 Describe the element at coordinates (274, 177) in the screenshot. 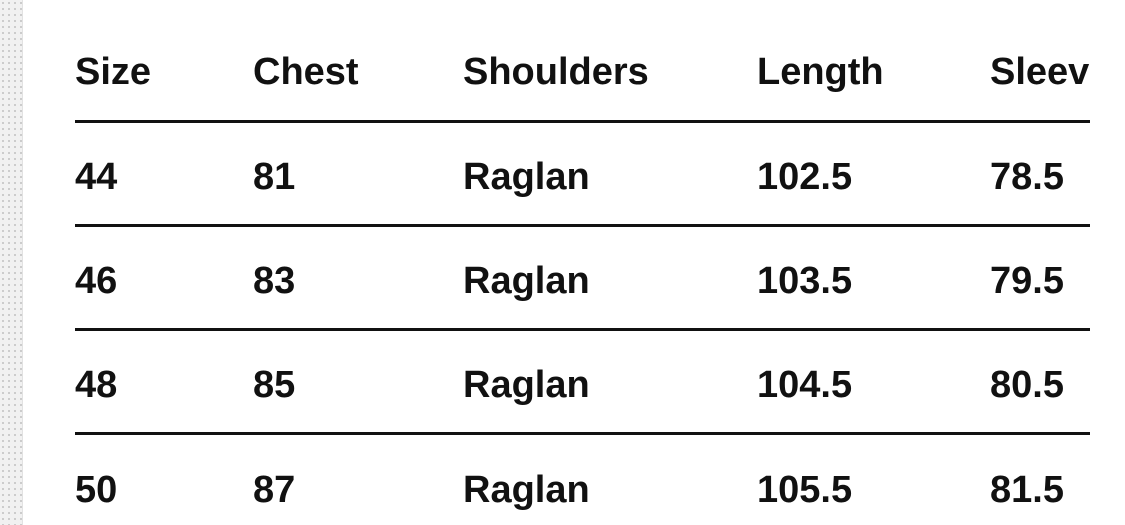

I see `table-cell: 81` at that location.